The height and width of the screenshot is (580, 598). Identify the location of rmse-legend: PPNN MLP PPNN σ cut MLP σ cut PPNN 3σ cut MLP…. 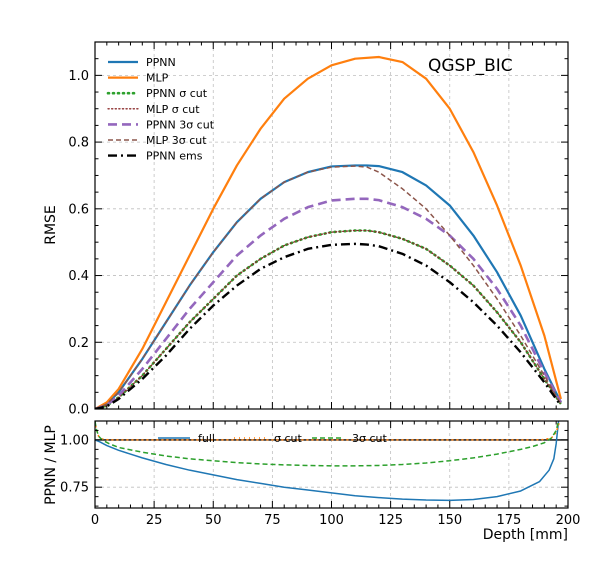
(160, 109).